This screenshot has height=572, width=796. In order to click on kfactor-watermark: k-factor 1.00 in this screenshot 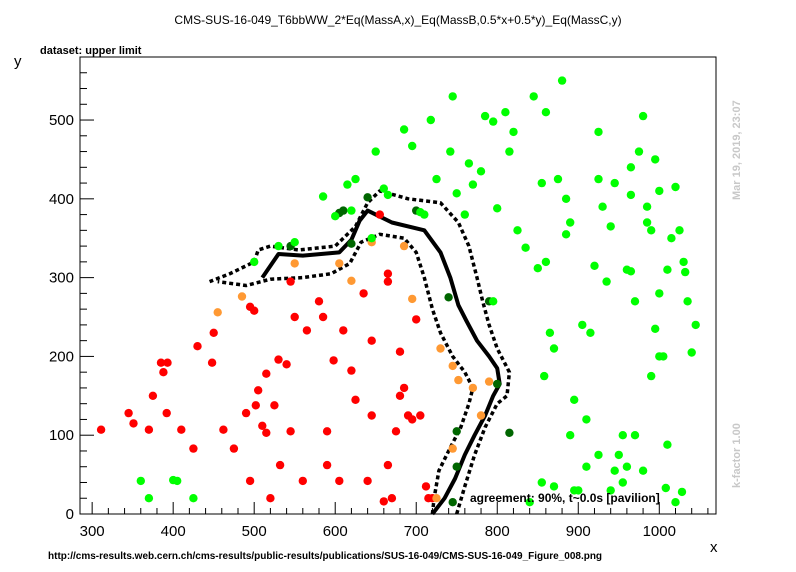, I will do `click(737, 455)`.